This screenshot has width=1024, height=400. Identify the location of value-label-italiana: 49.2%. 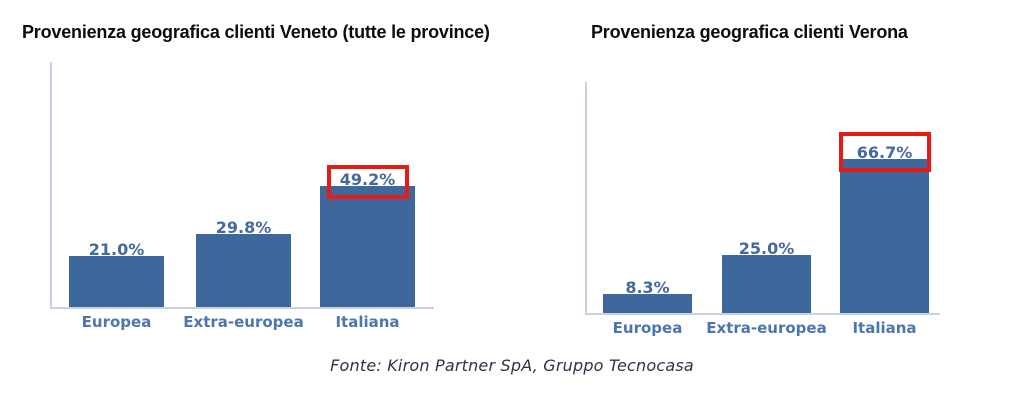
(367, 179).